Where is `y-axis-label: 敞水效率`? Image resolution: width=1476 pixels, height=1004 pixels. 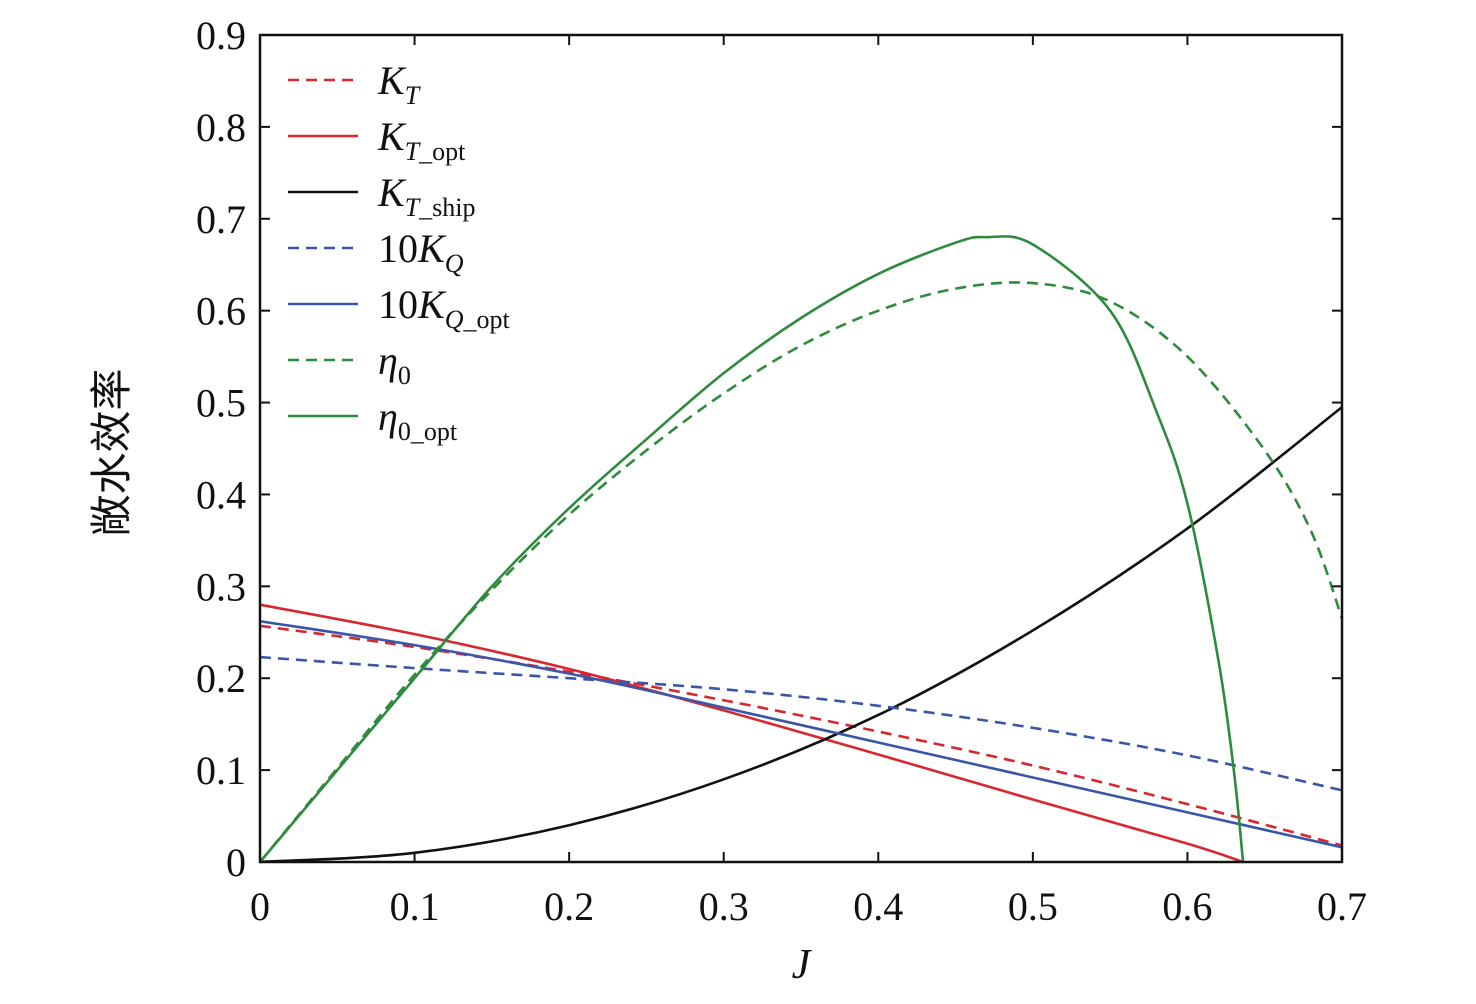
y-axis-label: 敞水效率 is located at coordinates (112, 452).